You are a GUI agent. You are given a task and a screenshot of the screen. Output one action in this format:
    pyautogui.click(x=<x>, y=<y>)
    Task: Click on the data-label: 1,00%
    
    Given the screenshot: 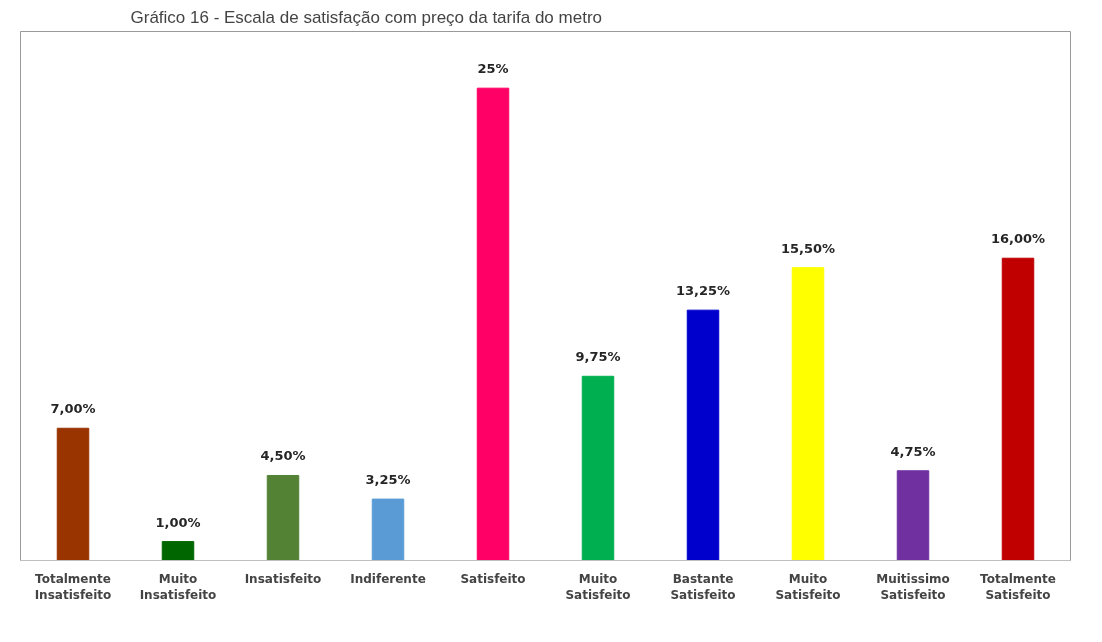 What is the action you would take?
    pyautogui.click(x=178, y=522)
    